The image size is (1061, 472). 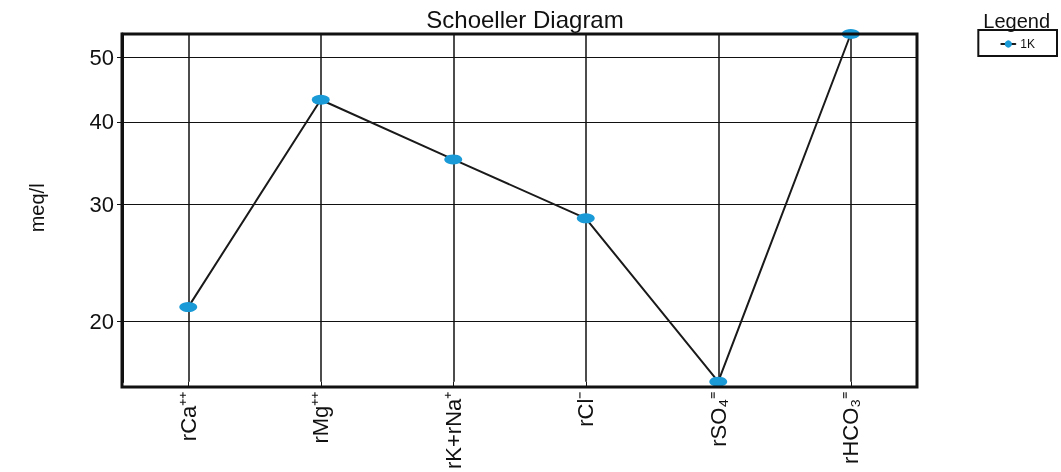 I want to click on y-tick-label: 40, so click(x=101, y=122).